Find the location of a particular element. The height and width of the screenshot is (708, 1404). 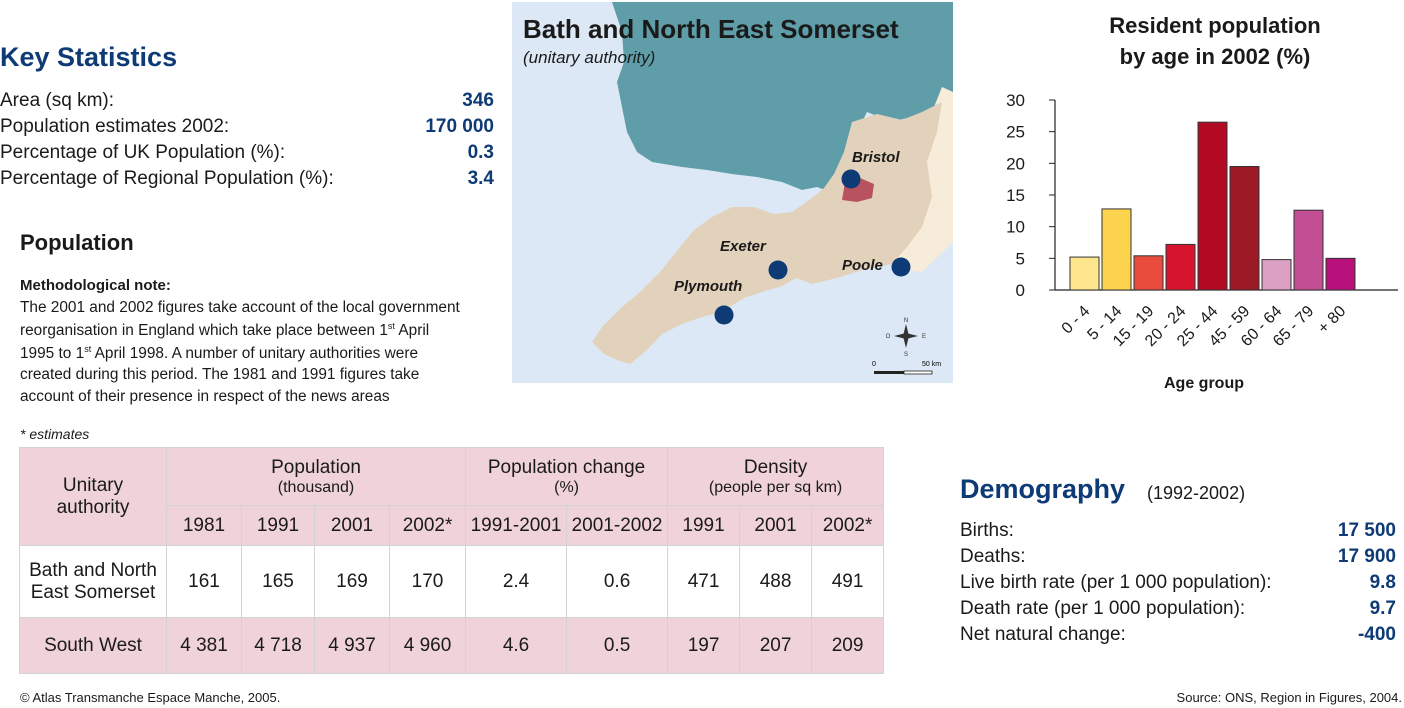

demography-row: Births: 17 500 is located at coordinates (1178, 533).